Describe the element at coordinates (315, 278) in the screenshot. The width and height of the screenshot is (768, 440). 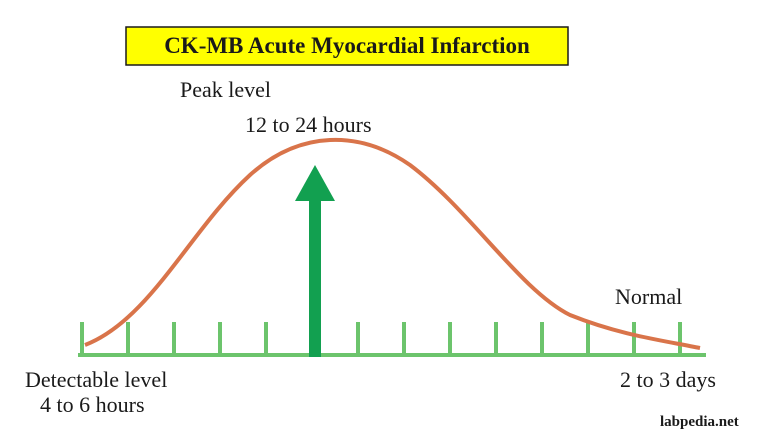
I see `arrow-shaft` at that location.